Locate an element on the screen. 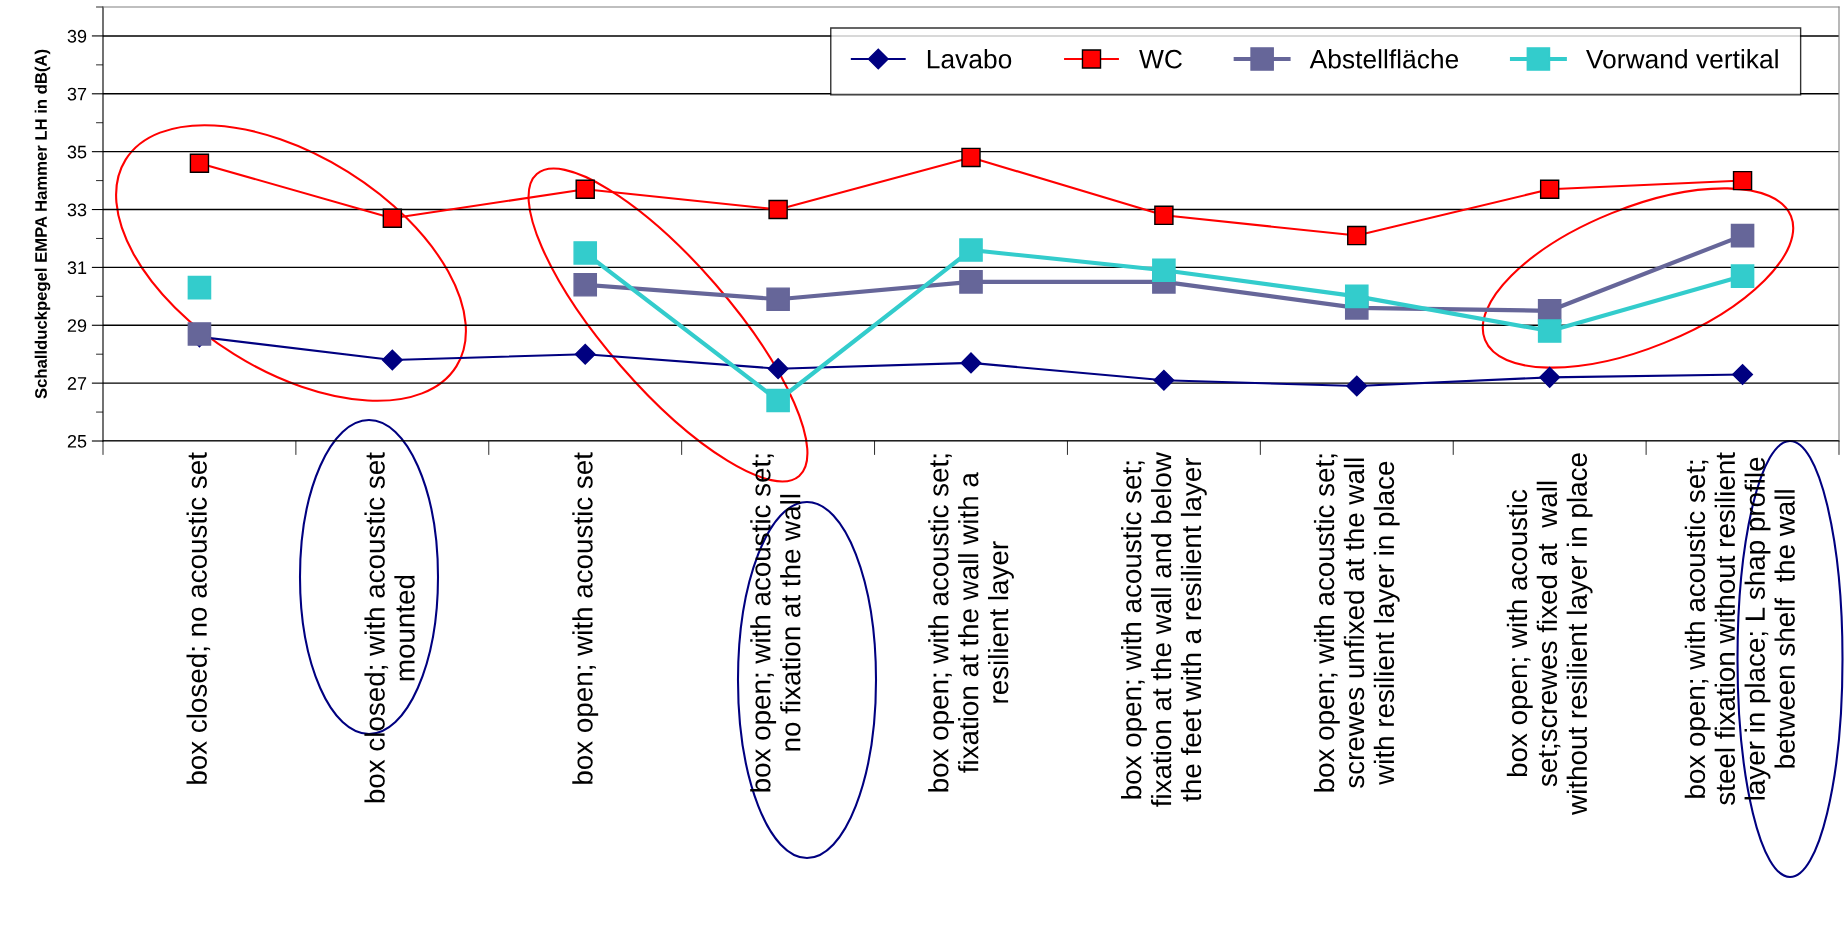 This screenshot has height=927, width=1845. legend-label: Abstellfläche is located at coordinates (1384, 59).